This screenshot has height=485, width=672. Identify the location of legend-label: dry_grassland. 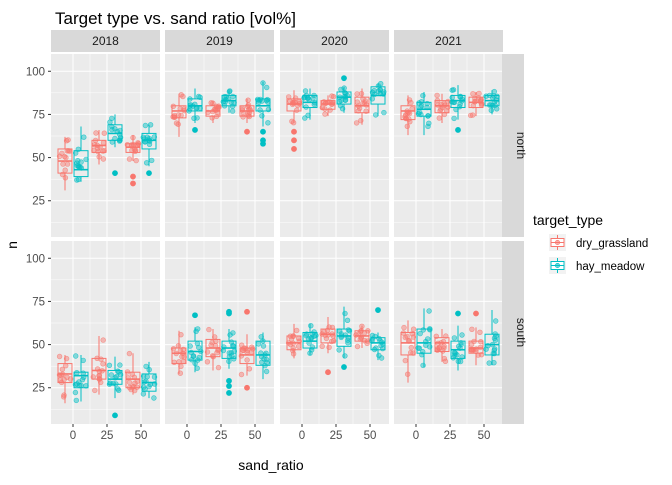
(612, 244).